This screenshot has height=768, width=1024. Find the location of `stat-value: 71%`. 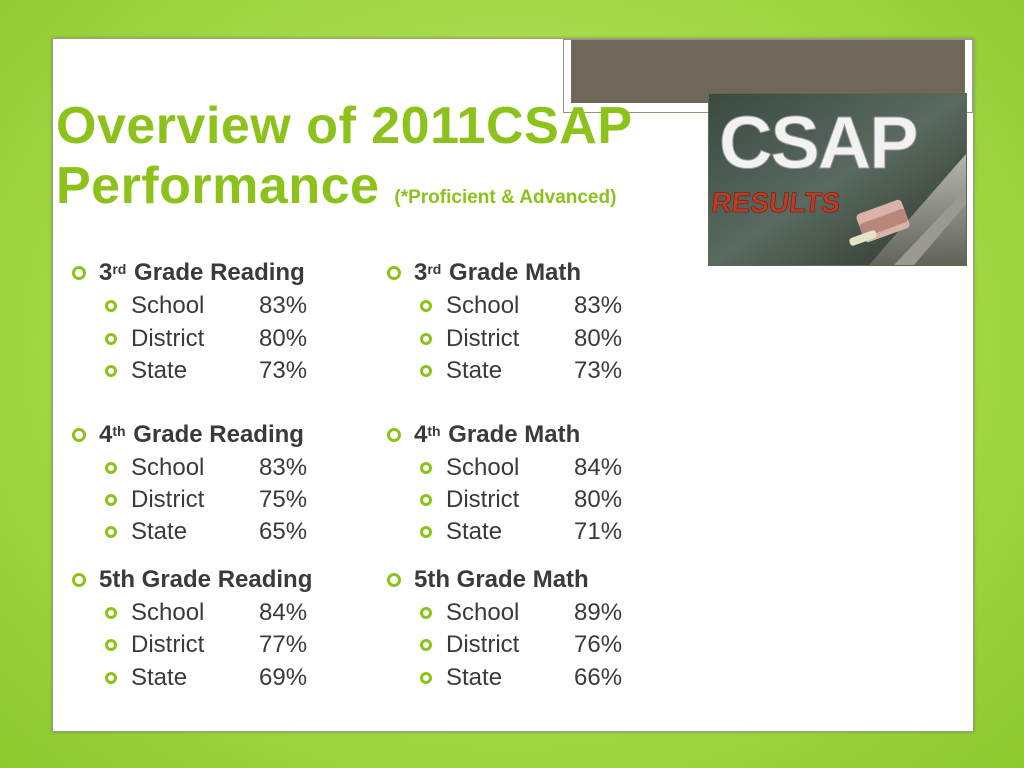

stat-value: 71% is located at coordinates (598, 531).